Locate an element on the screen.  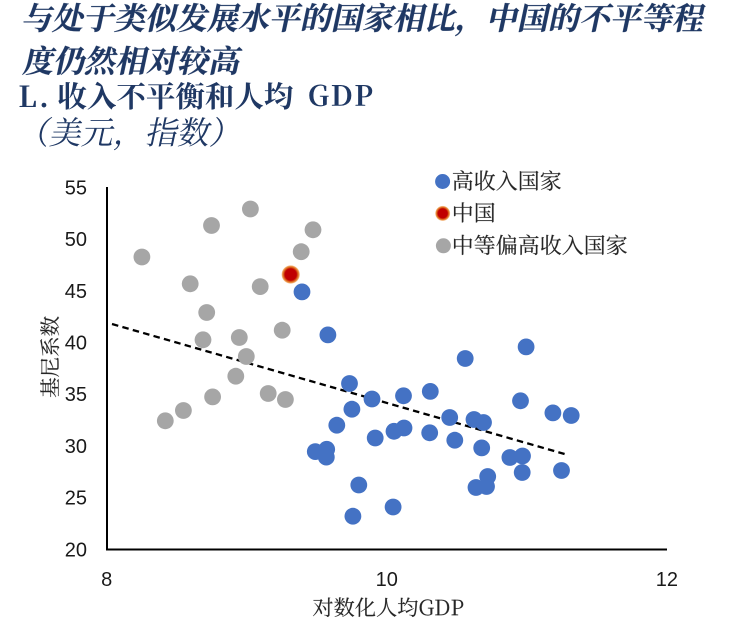
svg-text: 8 is located at coordinates (106, 580).